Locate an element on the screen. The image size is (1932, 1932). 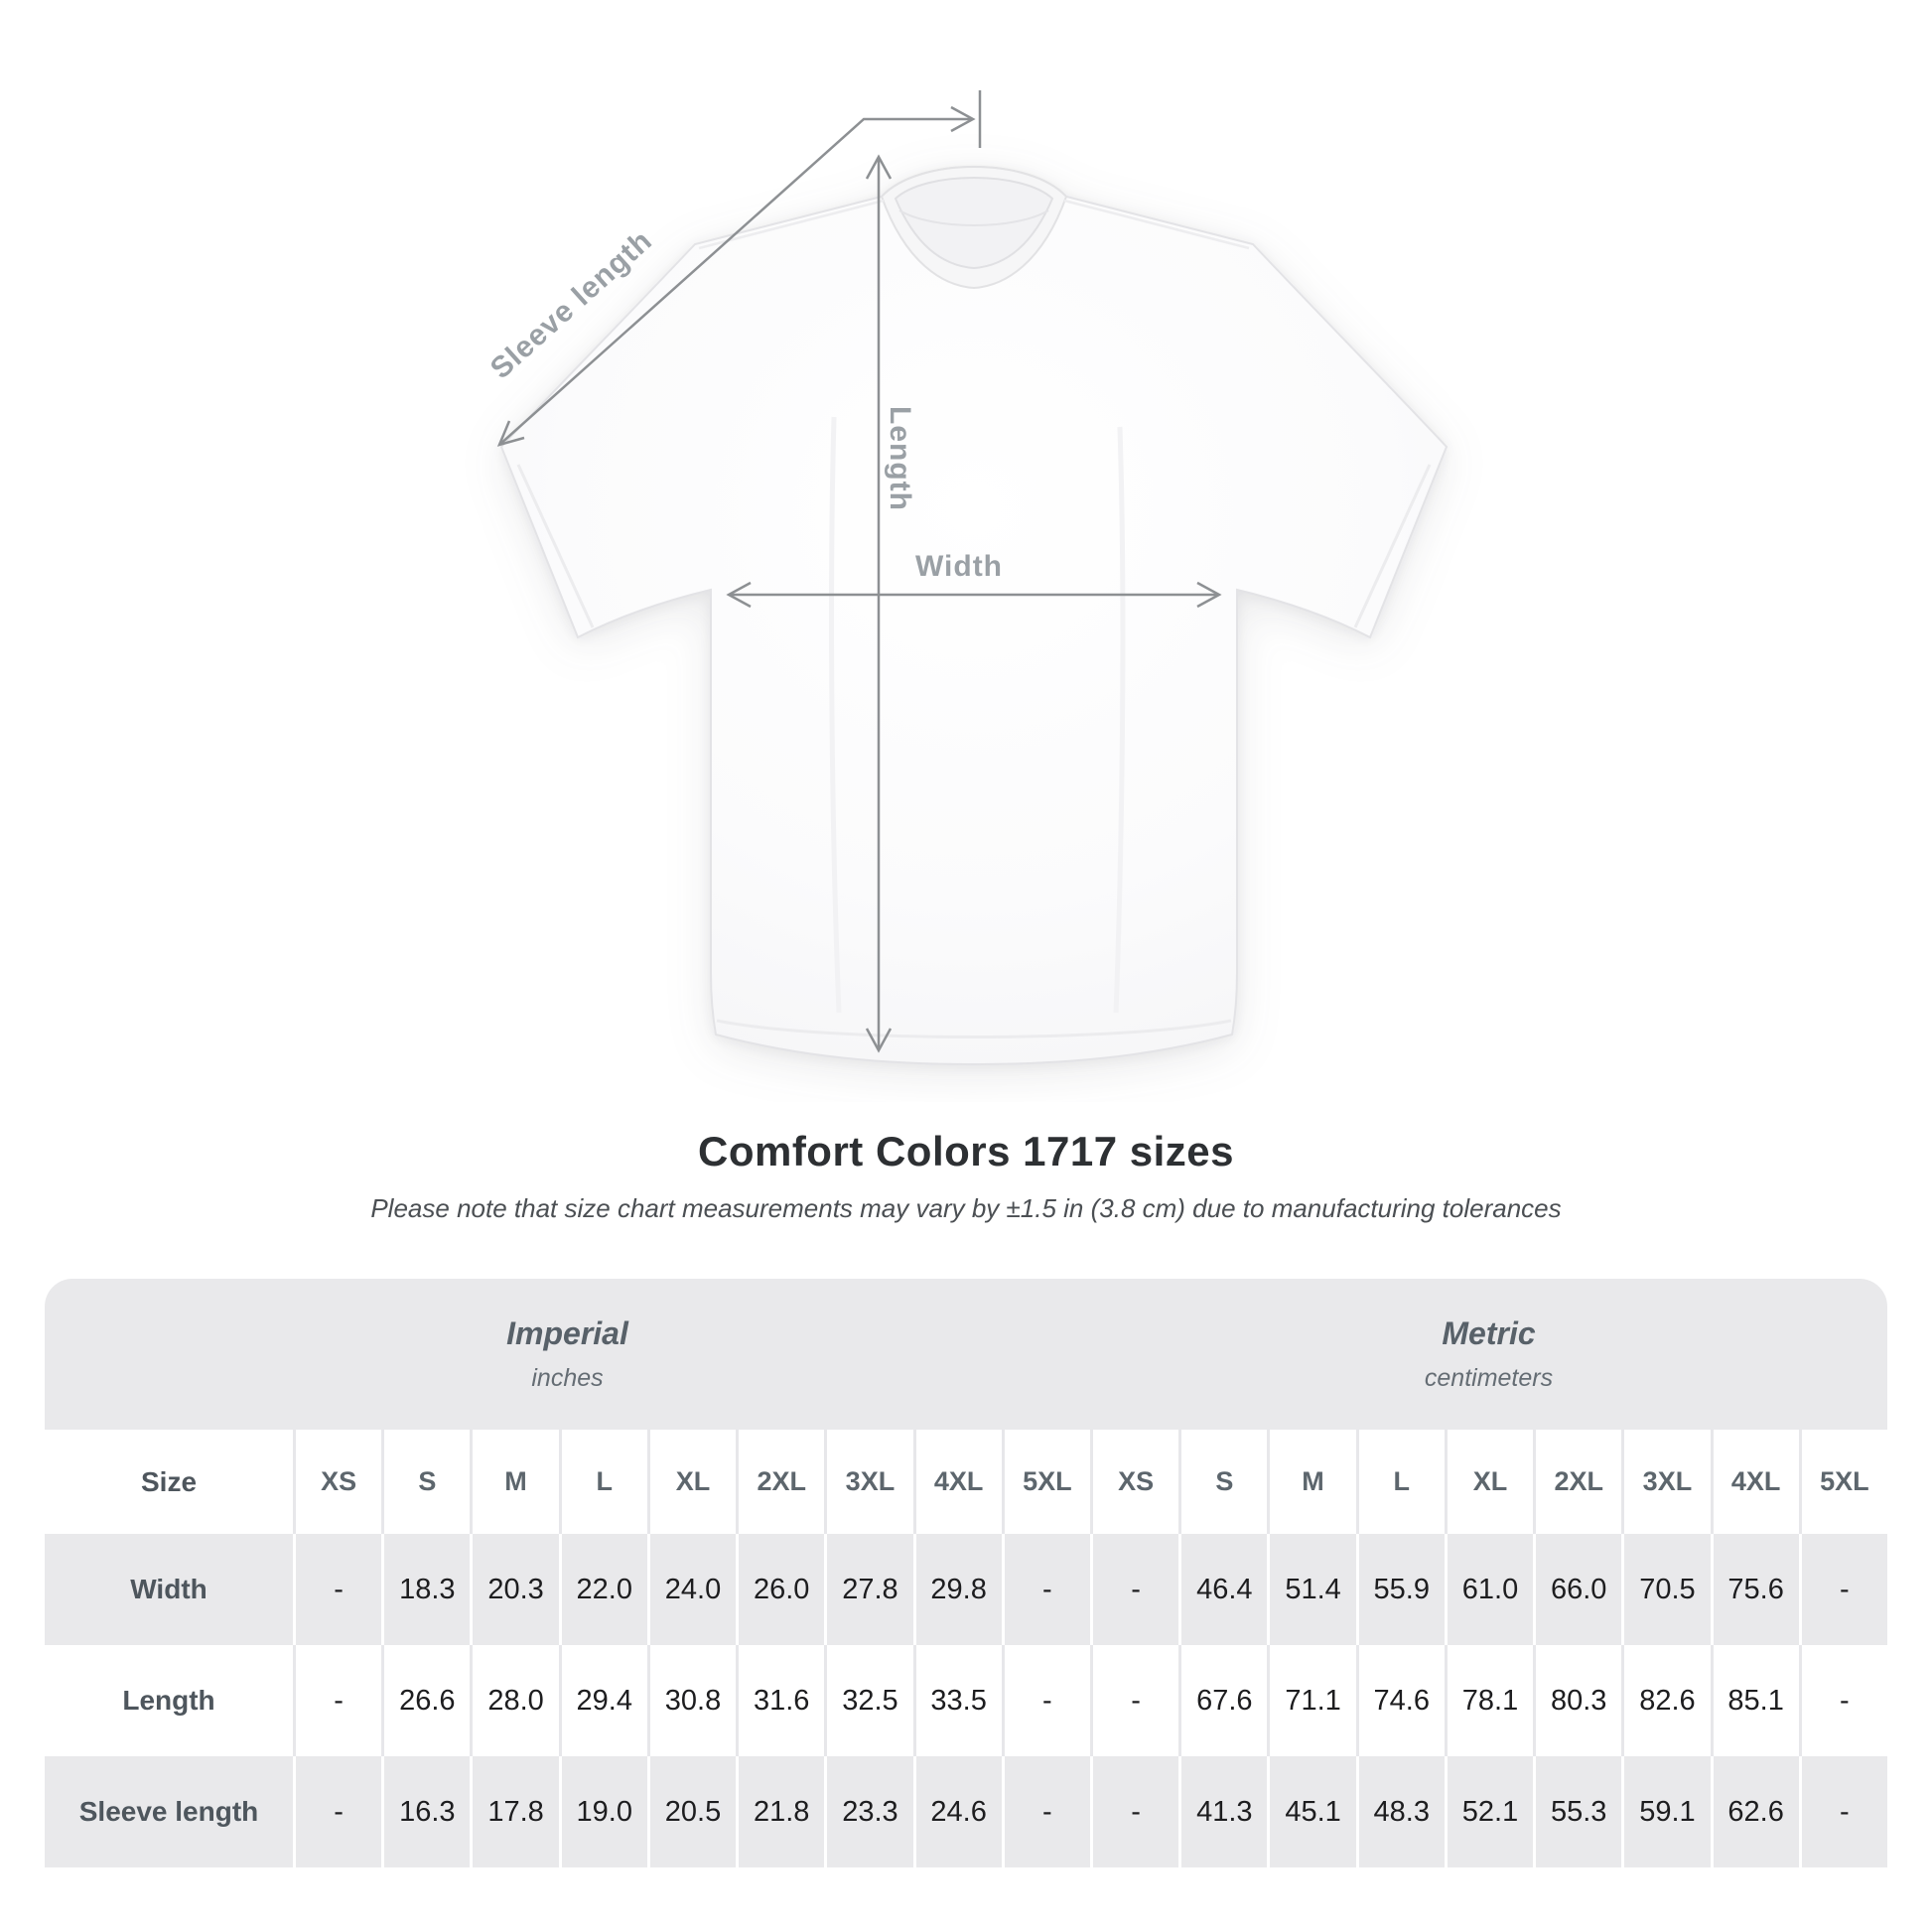
value-cell: 24.0 is located at coordinates (691, 1589).